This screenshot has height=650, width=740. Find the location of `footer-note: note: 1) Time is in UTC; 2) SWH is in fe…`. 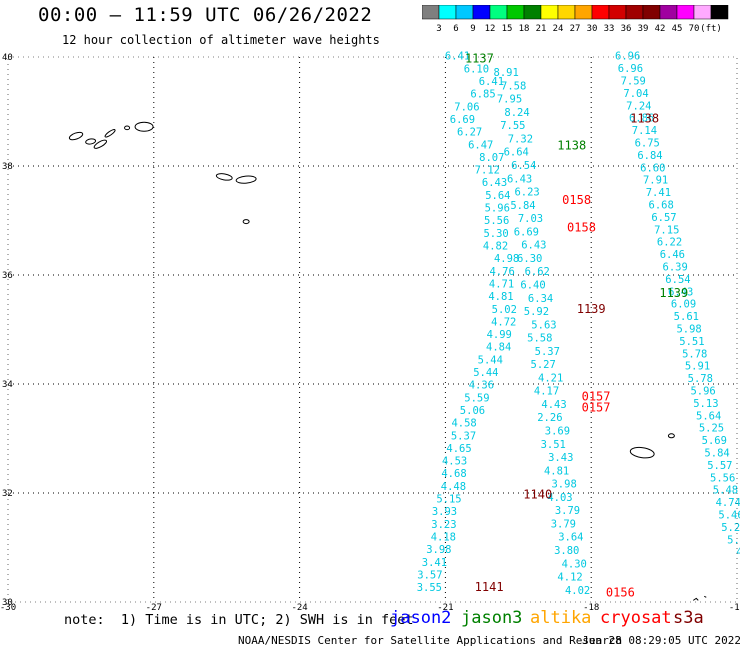

footer-note: note: 1) Time is in UTC; 2) SWH is in fe… is located at coordinates (239, 620).